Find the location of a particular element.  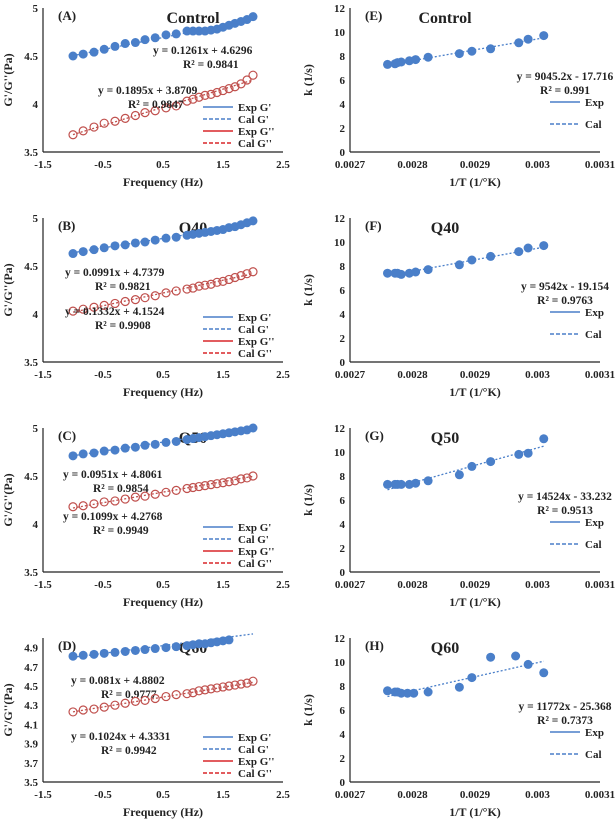

trendline is located at coordinates (163, 293).